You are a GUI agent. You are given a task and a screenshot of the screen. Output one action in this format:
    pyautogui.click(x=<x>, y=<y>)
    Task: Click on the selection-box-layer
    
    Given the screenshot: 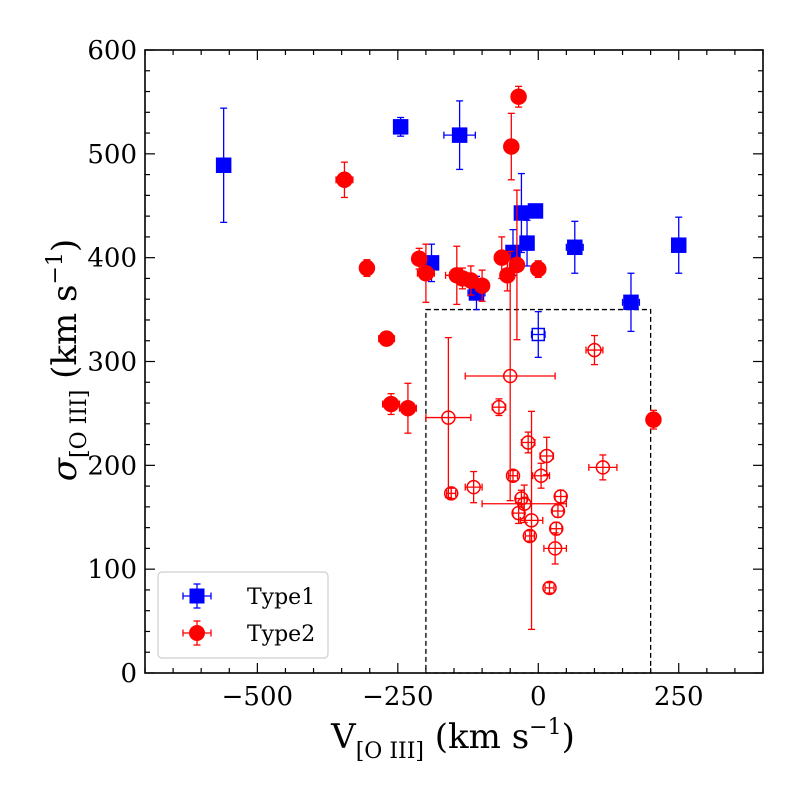 What is the action you would take?
    pyautogui.click(x=538, y=491)
    